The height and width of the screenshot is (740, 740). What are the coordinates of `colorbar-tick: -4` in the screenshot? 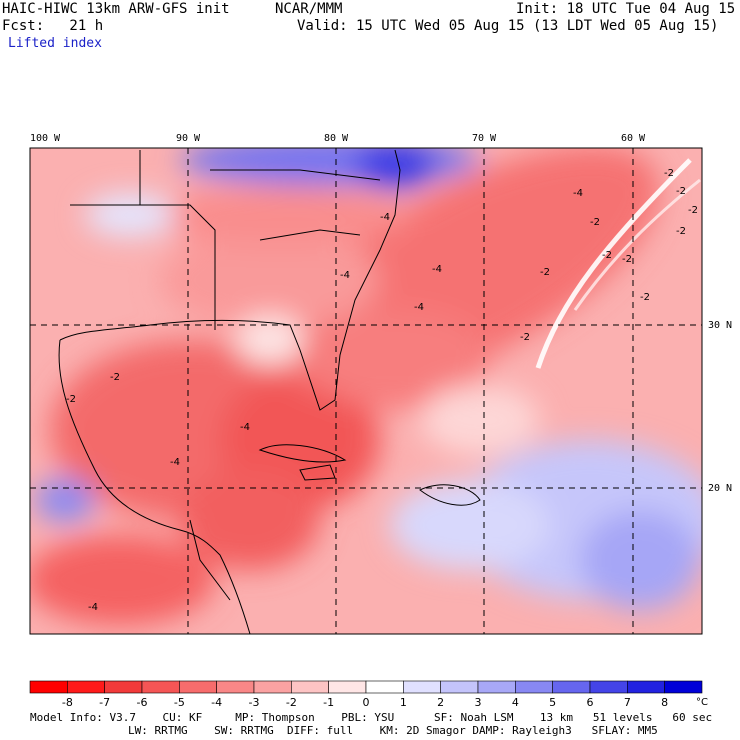 It's located at (216, 702).